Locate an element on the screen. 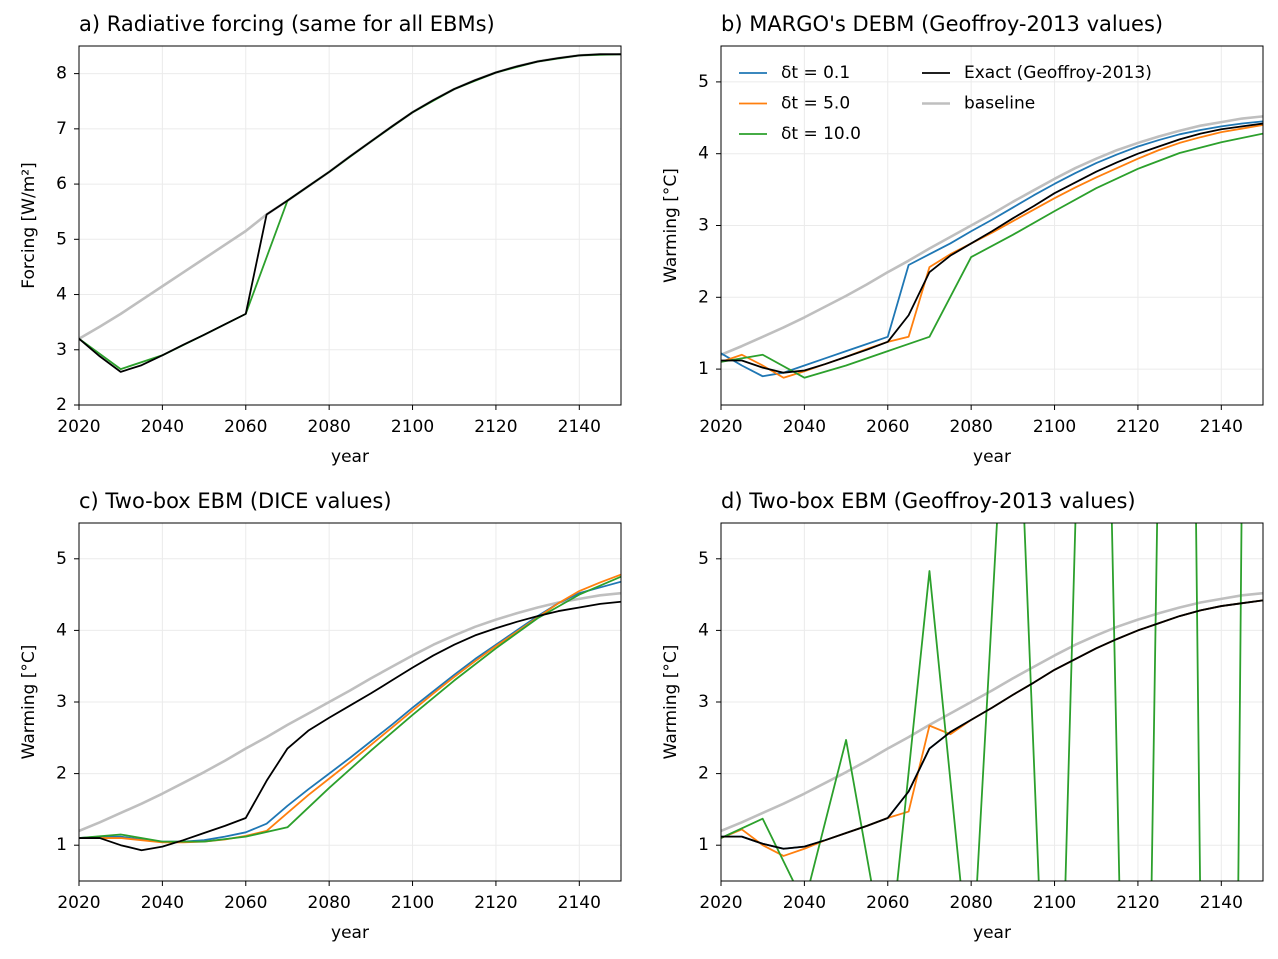 The height and width of the screenshot is (959, 1278). legend-label: δt = 5.0 is located at coordinates (815, 104).